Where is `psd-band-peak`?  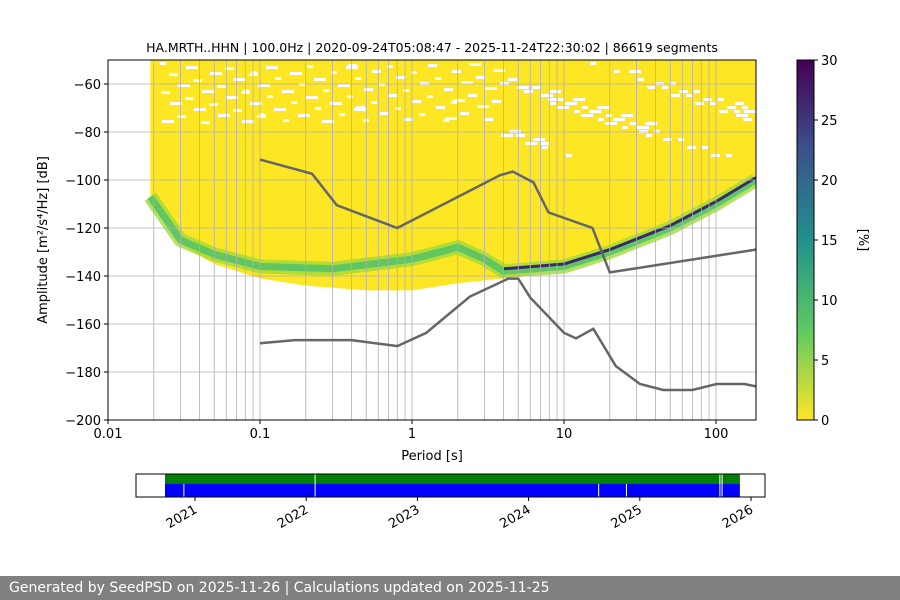 psd-band-peak is located at coordinates (629, 223).